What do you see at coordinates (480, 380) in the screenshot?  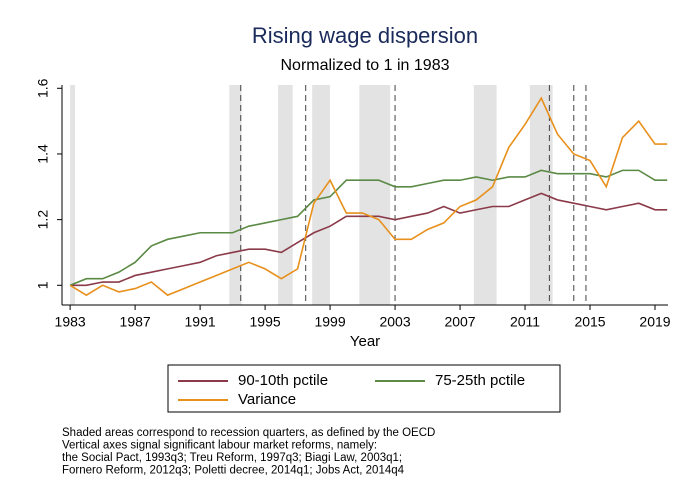 I see `legend-label: 75-25th pctile` at bounding box center [480, 380].